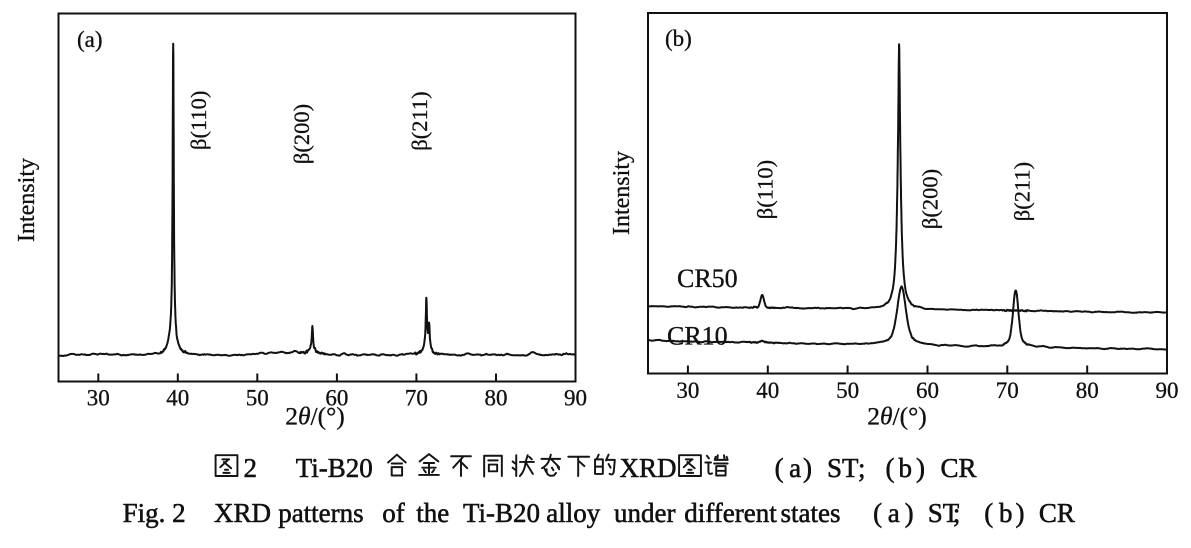 The width and height of the screenshot is (1191, 548). What do you see at coordinates (707, 278) in the screenshot?
I see `svg-text: CR50` at bounding box center [707, 278].